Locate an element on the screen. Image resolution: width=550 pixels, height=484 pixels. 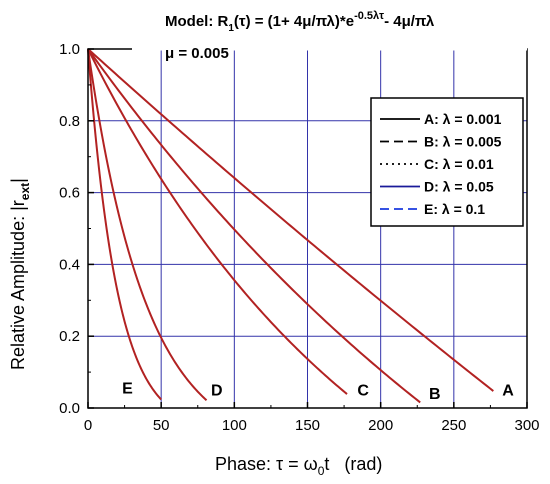
x-tick-label: 200 is located at coordinates (380, 425).